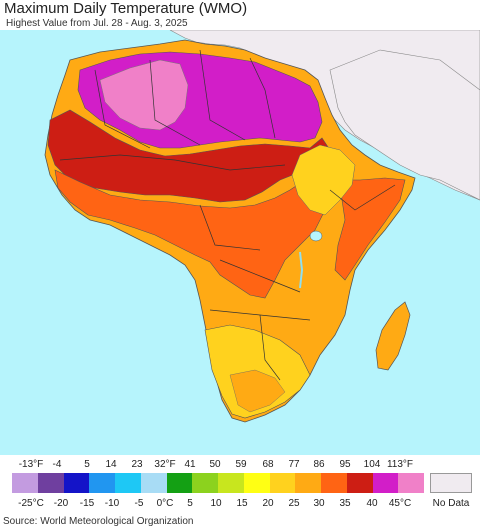 The height and width of the screenshot is (530, 480). What do you see at coordinates (370, 229) in the screenshot?
I see `region-horn-35c` at bounding box center [370, 229].